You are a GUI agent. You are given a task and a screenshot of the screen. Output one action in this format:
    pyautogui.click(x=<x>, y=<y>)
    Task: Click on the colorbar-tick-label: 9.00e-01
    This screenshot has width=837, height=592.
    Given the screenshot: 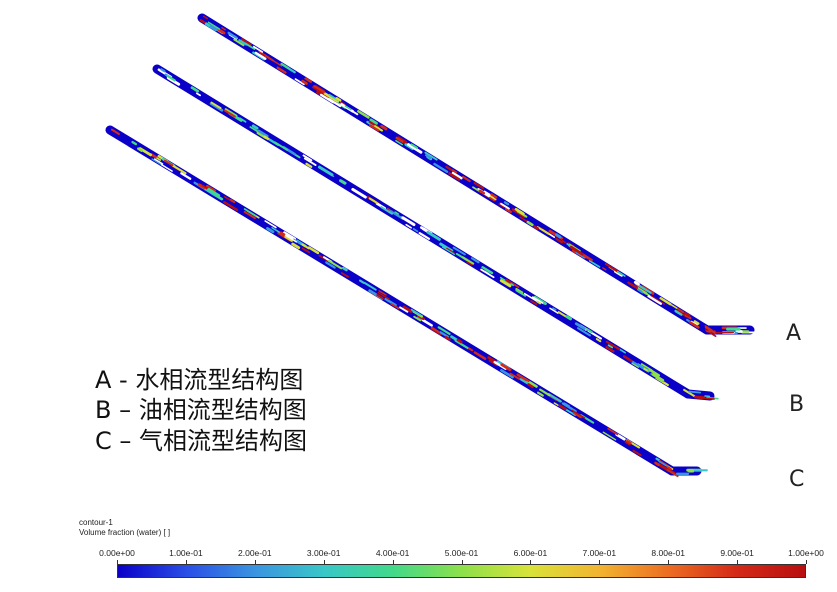 What is the action you would take?
    pyautogui.click(x=737, y=553)
    